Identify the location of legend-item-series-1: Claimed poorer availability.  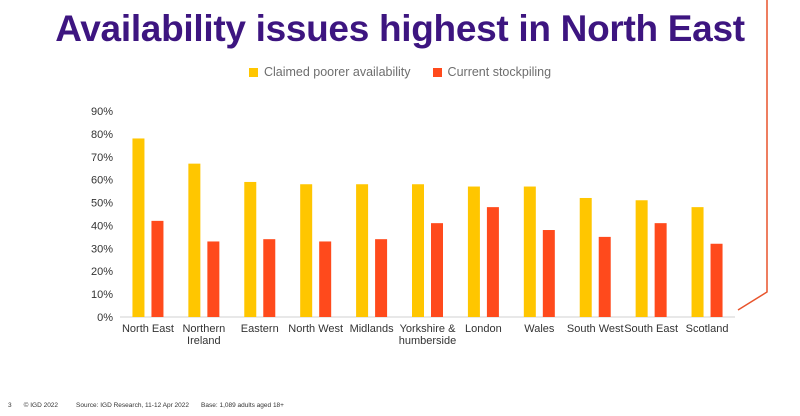
(329, 72).